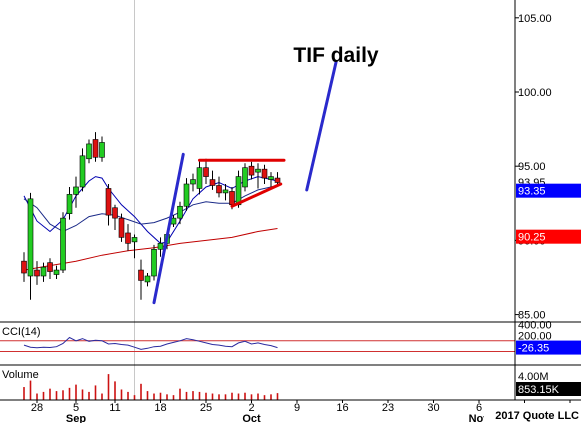  I want to click on date-tick-label: 2, so click(251, 408).